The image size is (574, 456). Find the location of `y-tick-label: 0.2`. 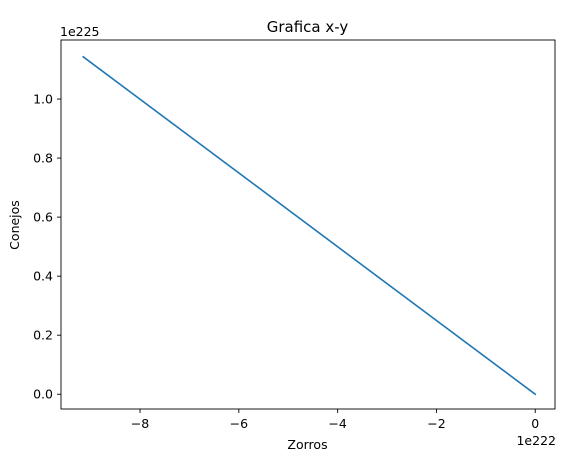

y-tick-label: 0.2 is located at coordinates (43, 335).